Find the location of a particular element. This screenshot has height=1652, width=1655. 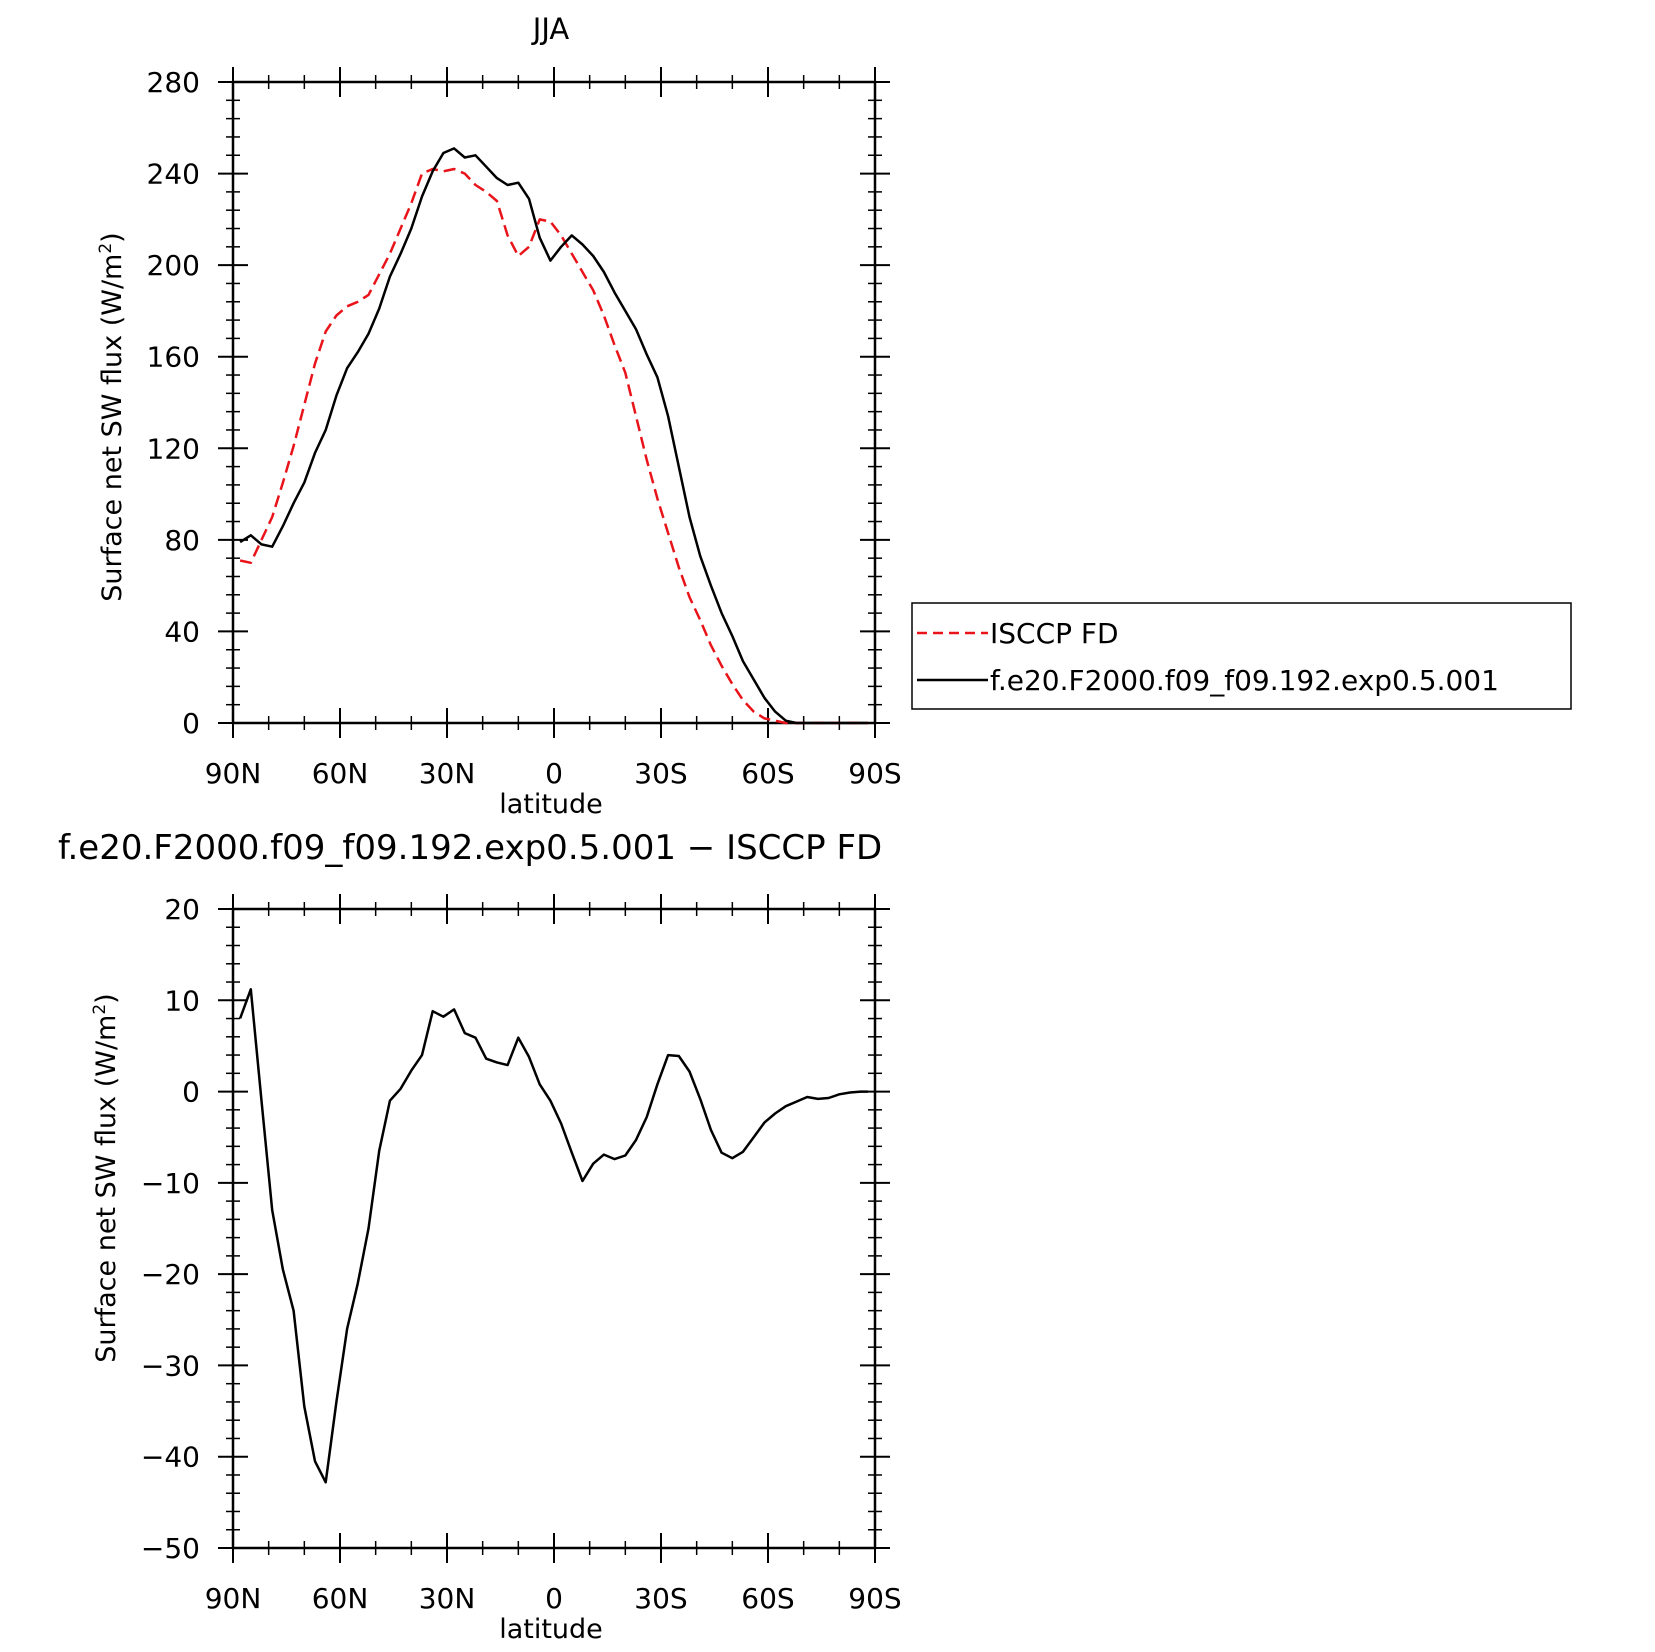

y-tick-label: 240 is located at coordinates (173, 174).